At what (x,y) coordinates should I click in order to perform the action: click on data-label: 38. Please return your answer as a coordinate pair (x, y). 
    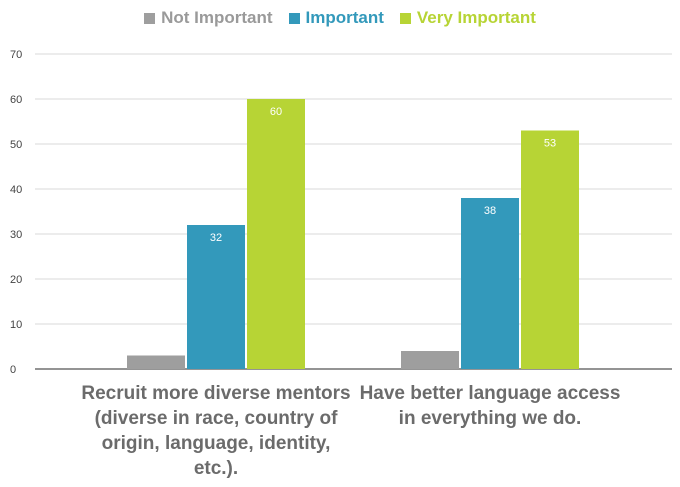
    Looking at the image, I should click on (490, 211).